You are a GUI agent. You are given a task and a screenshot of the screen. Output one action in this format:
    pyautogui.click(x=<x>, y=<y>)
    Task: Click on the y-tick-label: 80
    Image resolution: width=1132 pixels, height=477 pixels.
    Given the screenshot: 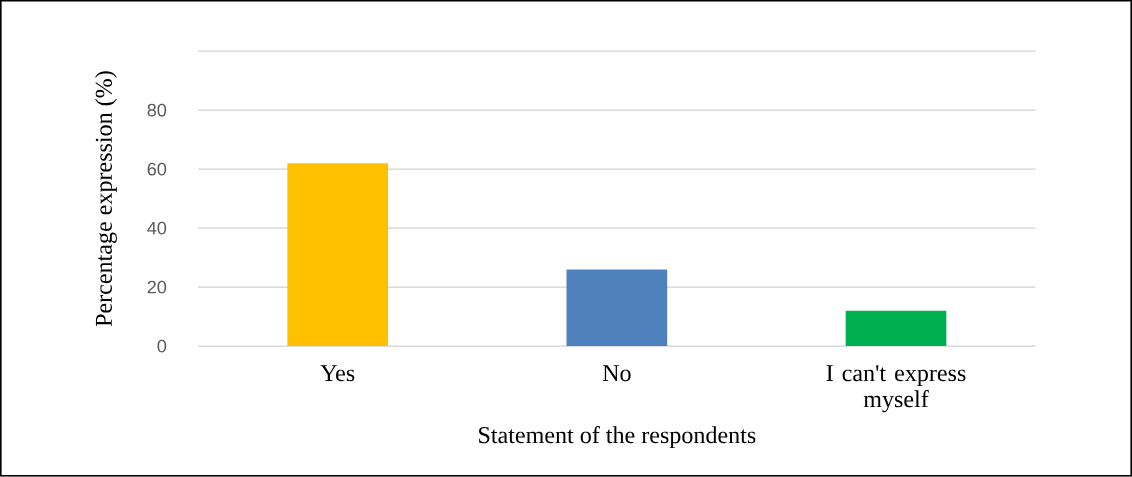 What is the action you would take?
    pyautogui.click(x=157, y=110)
    